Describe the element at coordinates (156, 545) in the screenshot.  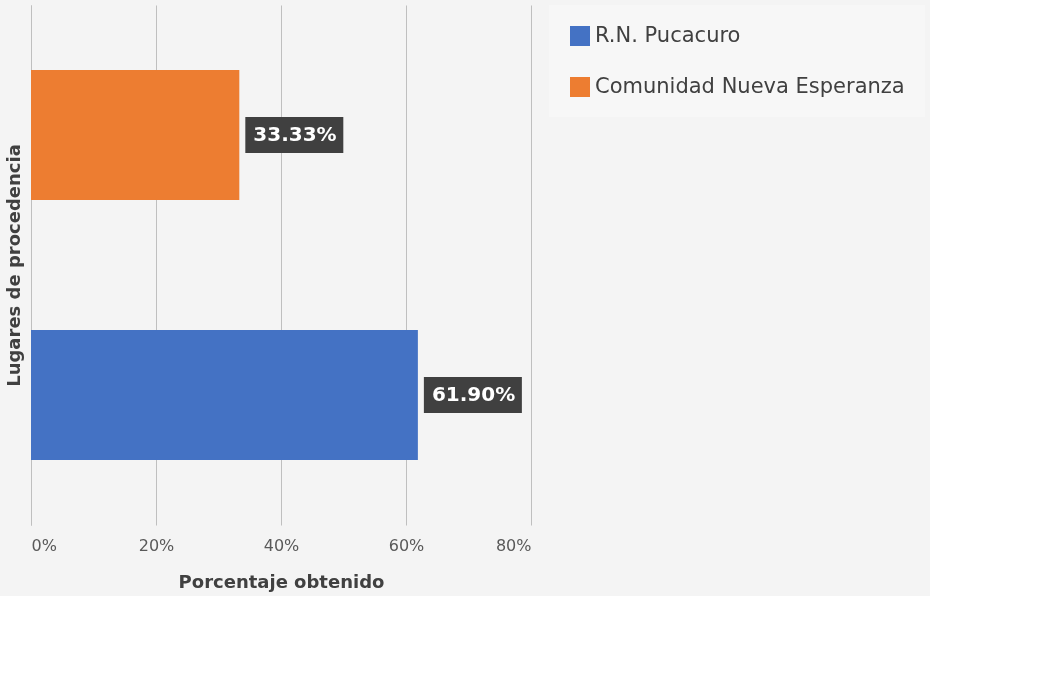
I see `x-tick-label: 20%` at that location.